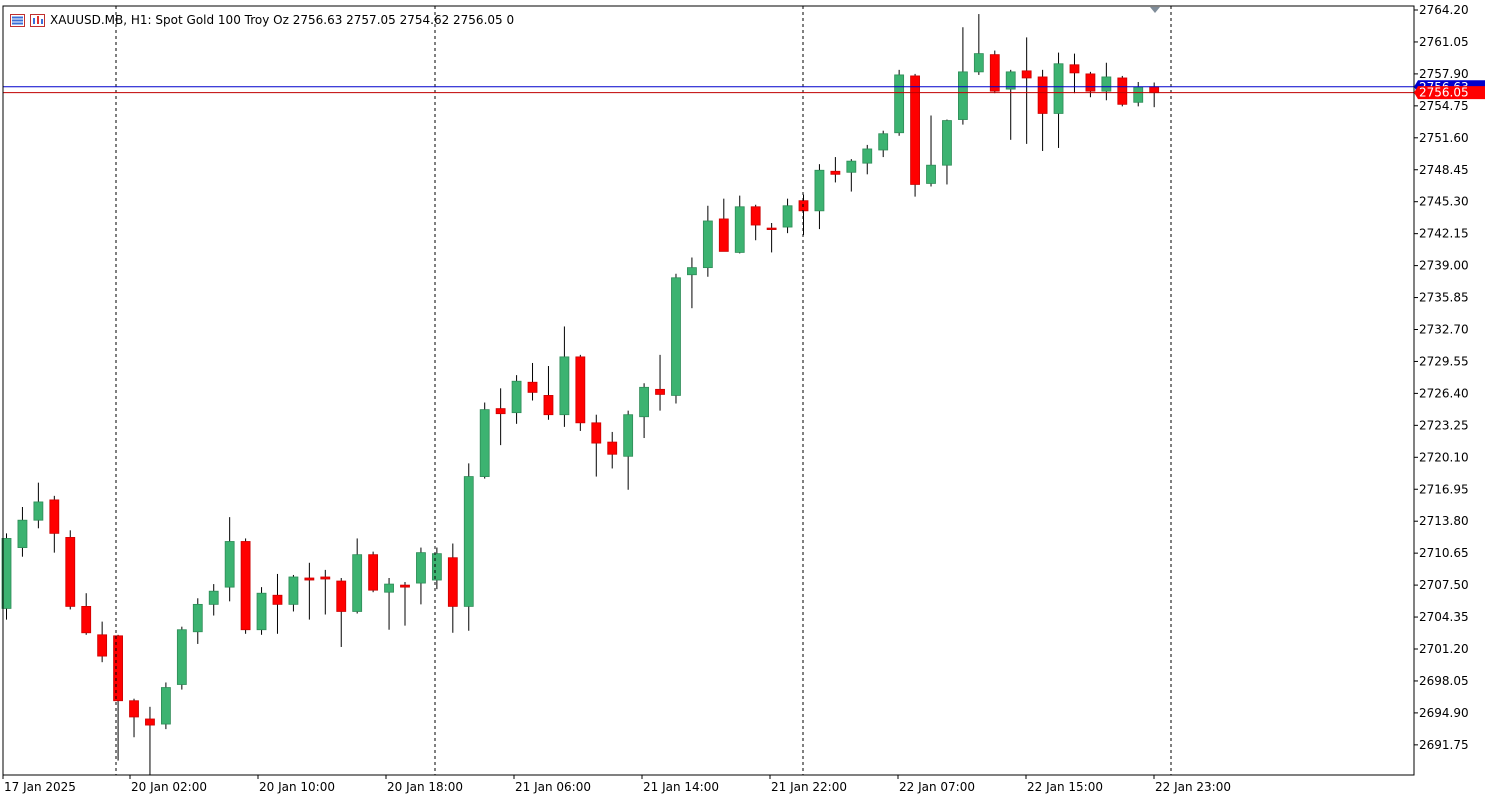 The image size is (1485, 797). I want to click on y-tick-label: 2698.05, so click(1444, 681).